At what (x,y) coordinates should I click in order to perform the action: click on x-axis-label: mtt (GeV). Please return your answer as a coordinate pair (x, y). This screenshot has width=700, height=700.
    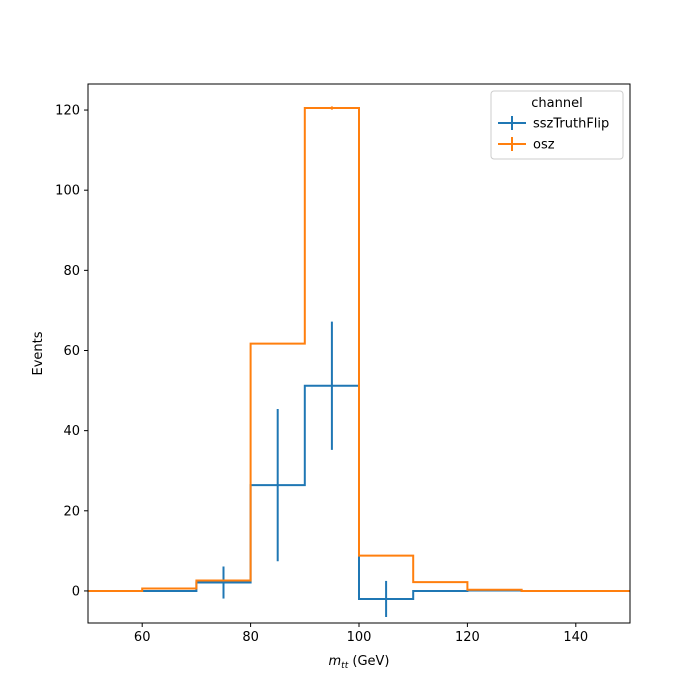
    Looking at the image, I should click on (359, 662).